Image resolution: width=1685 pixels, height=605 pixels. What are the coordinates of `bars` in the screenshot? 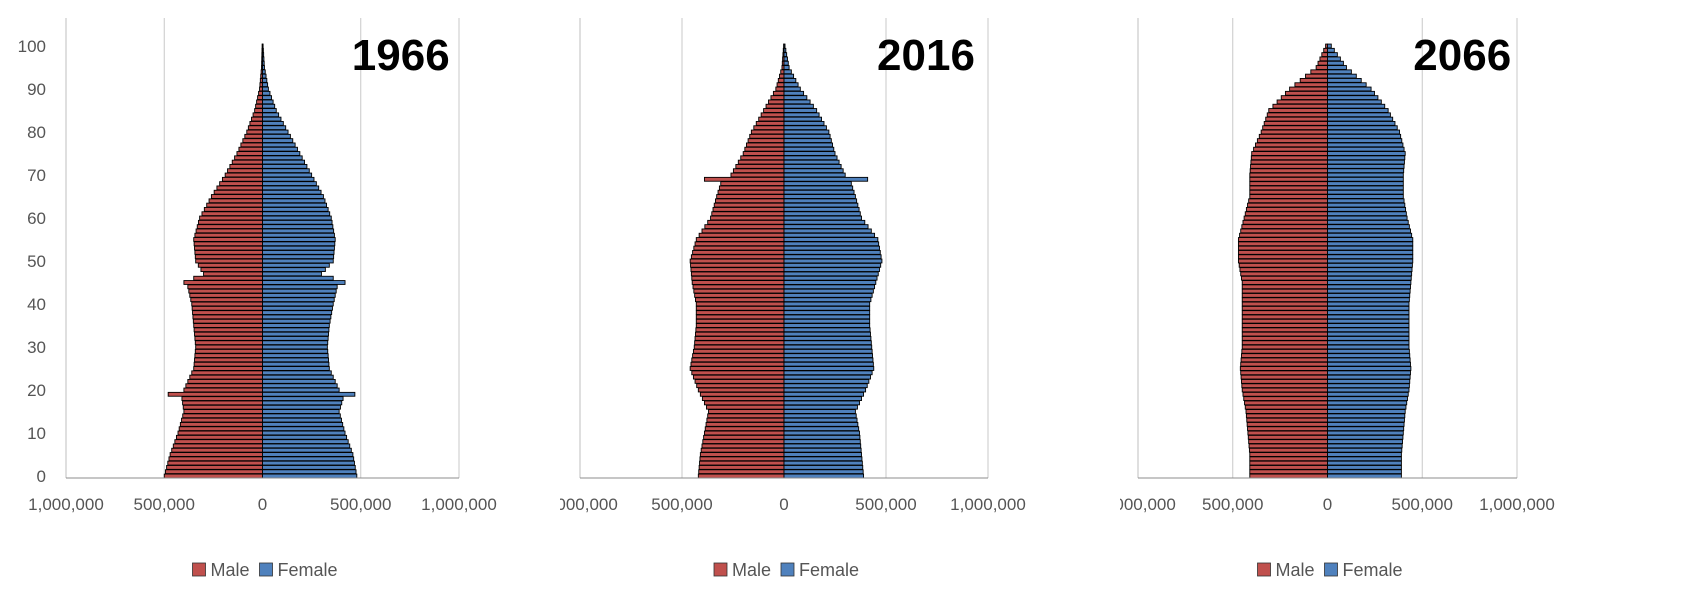 It's located at (260, 261).